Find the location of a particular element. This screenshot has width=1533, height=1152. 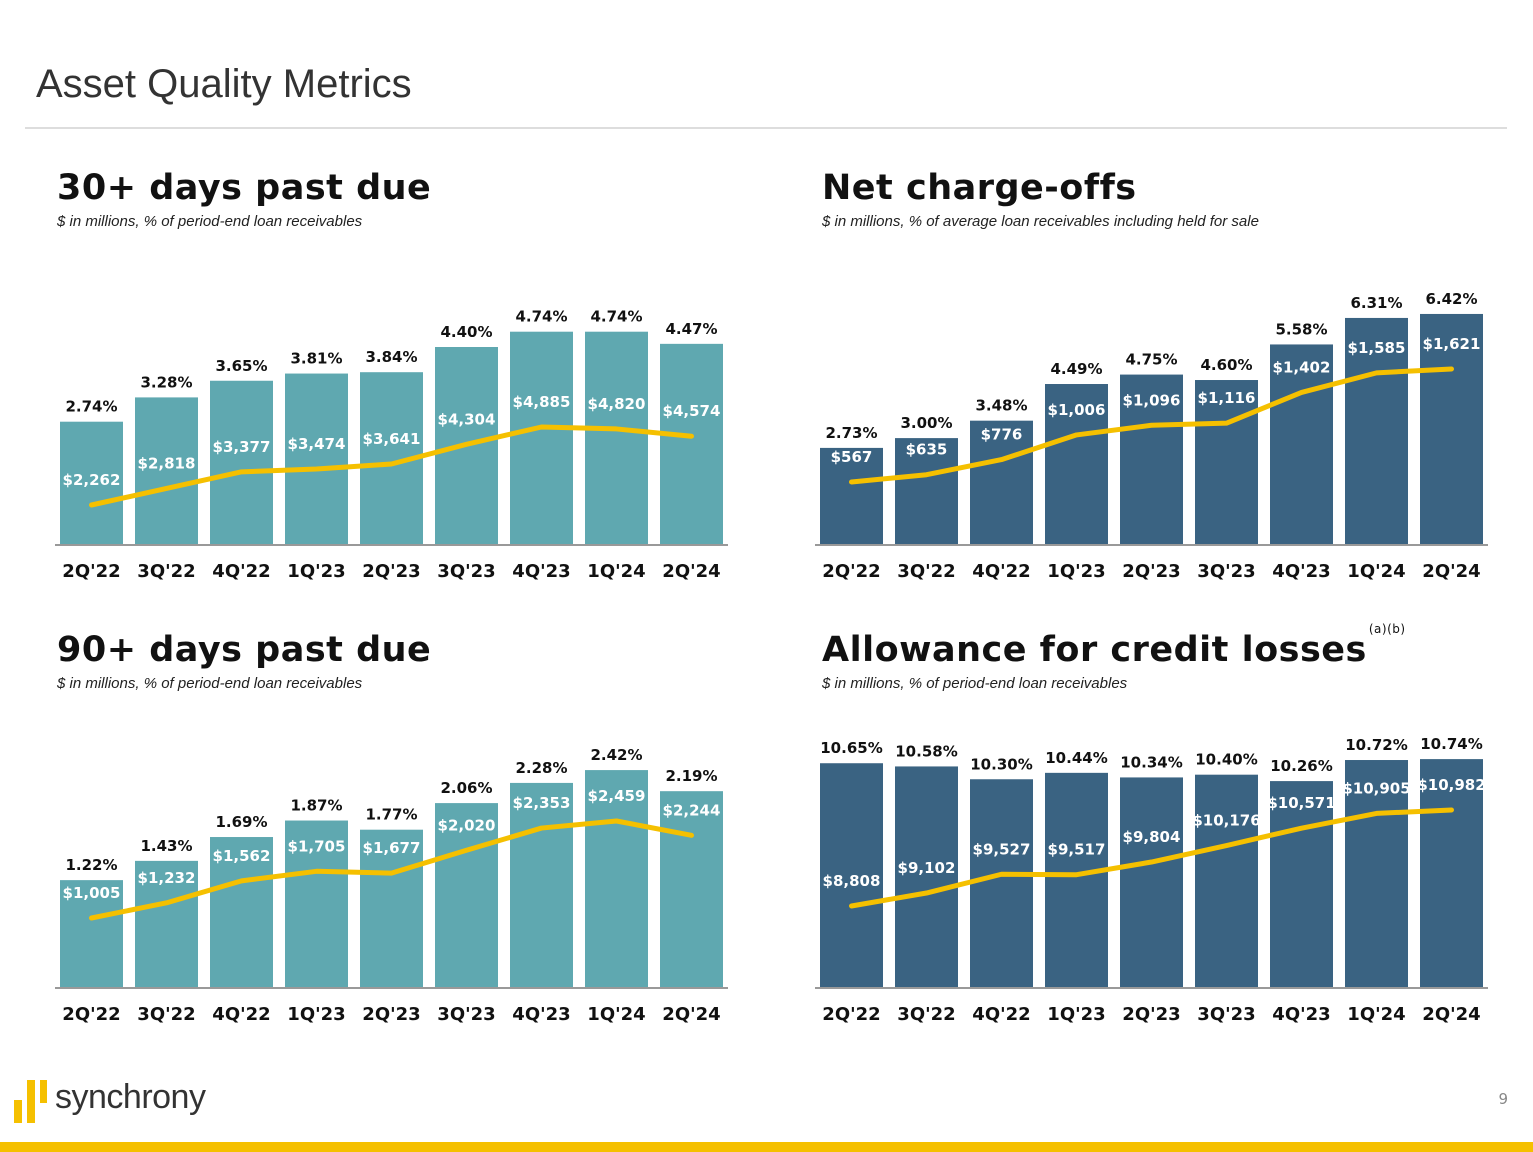

chart-title-nco: Net charge-offs is located at coordinates (979, 188).